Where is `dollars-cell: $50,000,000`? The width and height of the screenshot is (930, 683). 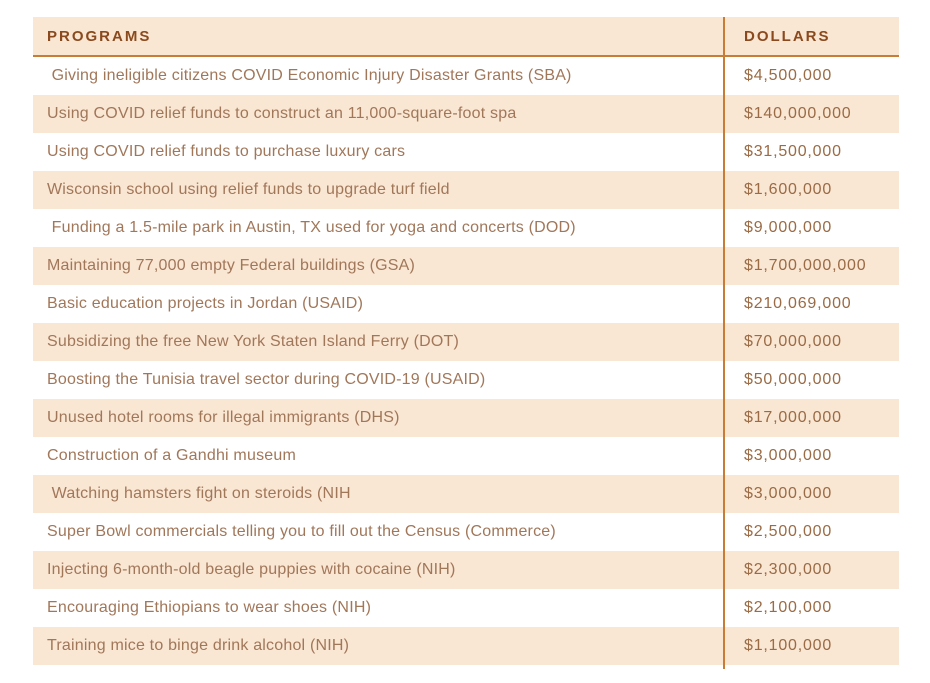 dollars-cell: $50,000,000 is located at coordinates (793, 379).